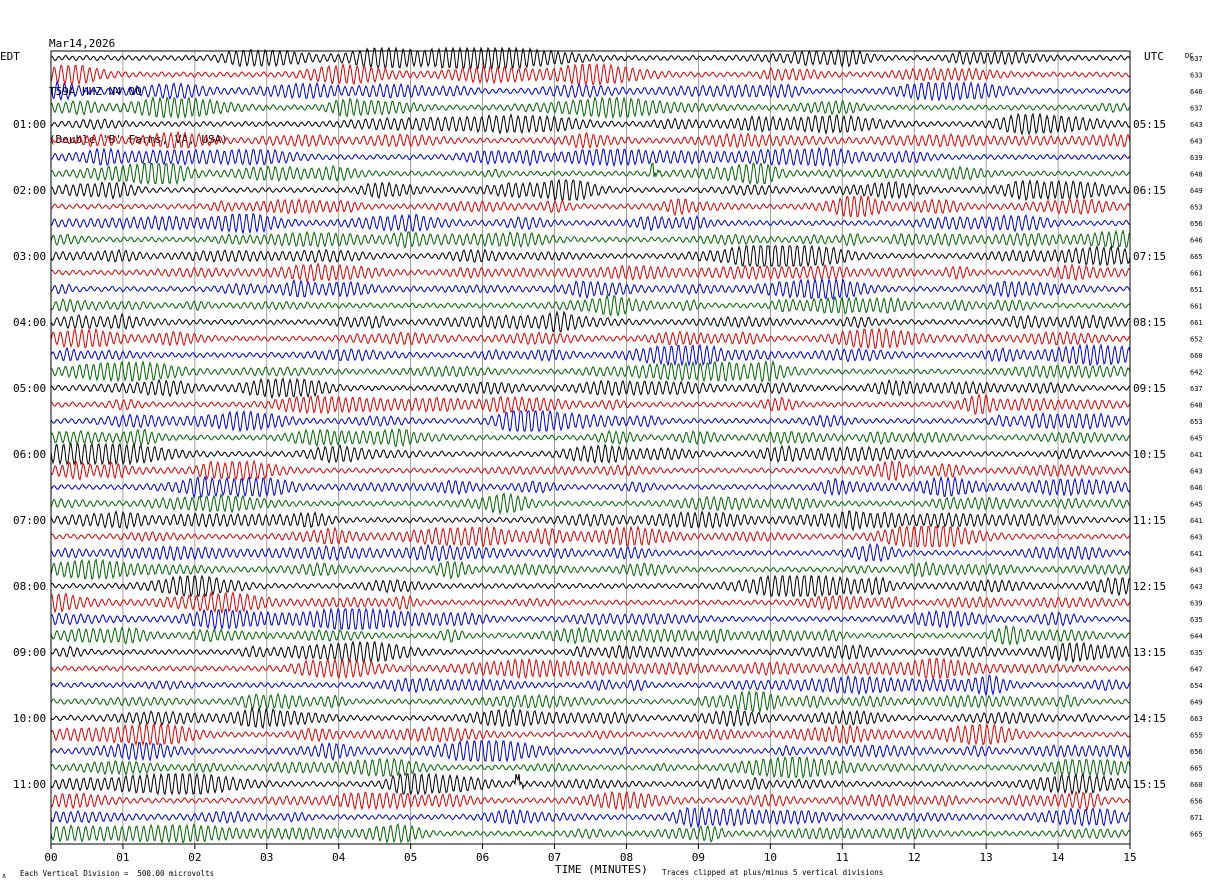 This screenshot has width=1210, height=886. I want to click on utc-time-label: 09:15, so click(1149, 388).